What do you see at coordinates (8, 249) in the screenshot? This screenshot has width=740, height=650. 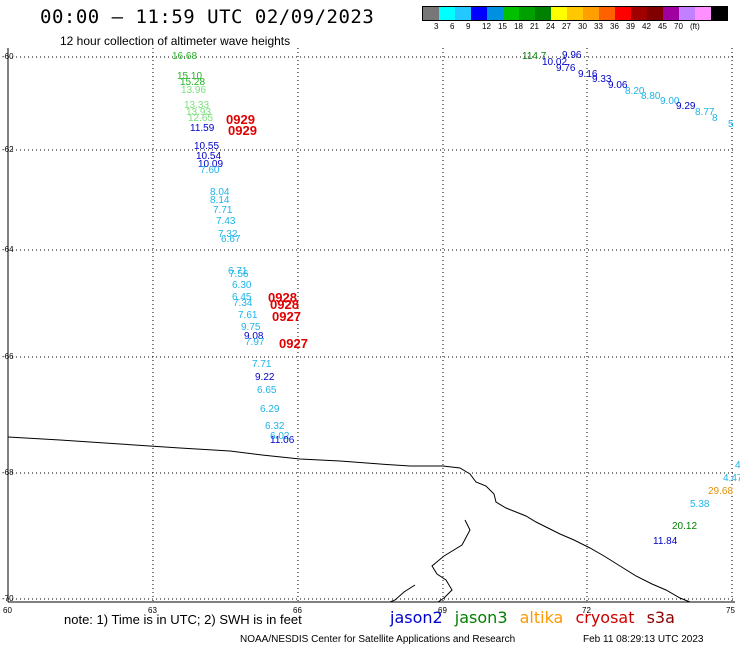 I see `lat-label: -64` at bounding box center [8, 249].